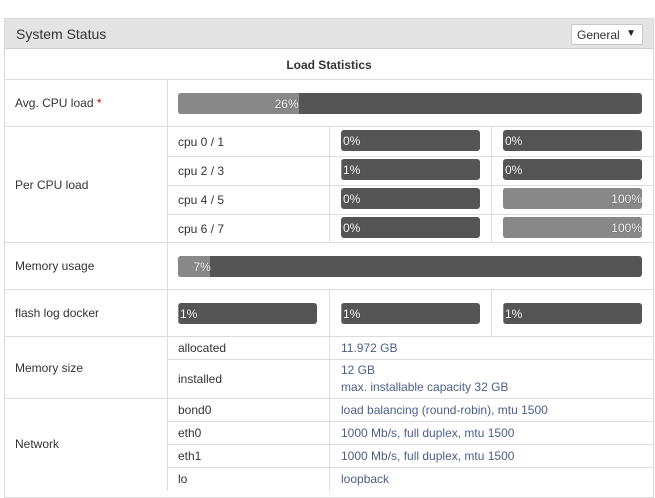 This screenshot has height=498, width=655. I want to click on avg-cpu-label: Avg. CPU load *, so click(58, 103).